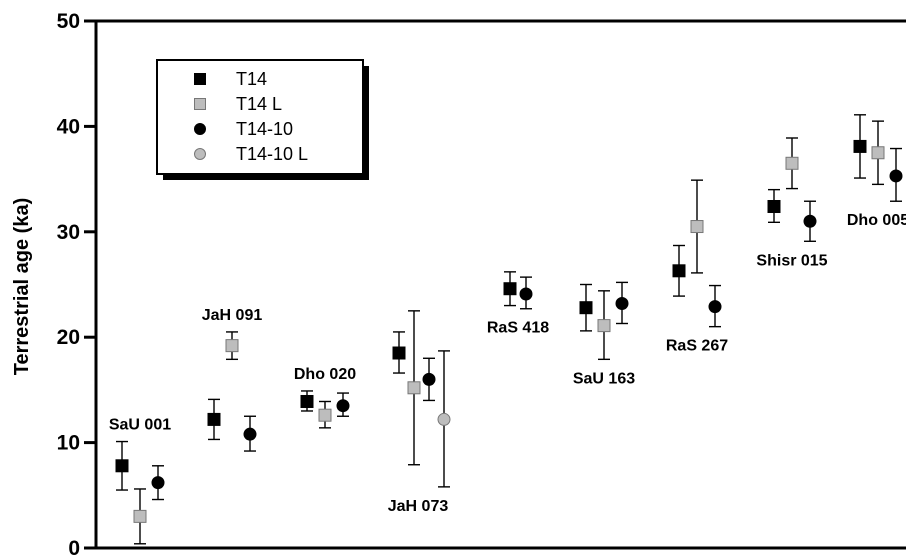 The image size is (906, 559). I want to click on legend-item: T14-10, so click(243, 129).